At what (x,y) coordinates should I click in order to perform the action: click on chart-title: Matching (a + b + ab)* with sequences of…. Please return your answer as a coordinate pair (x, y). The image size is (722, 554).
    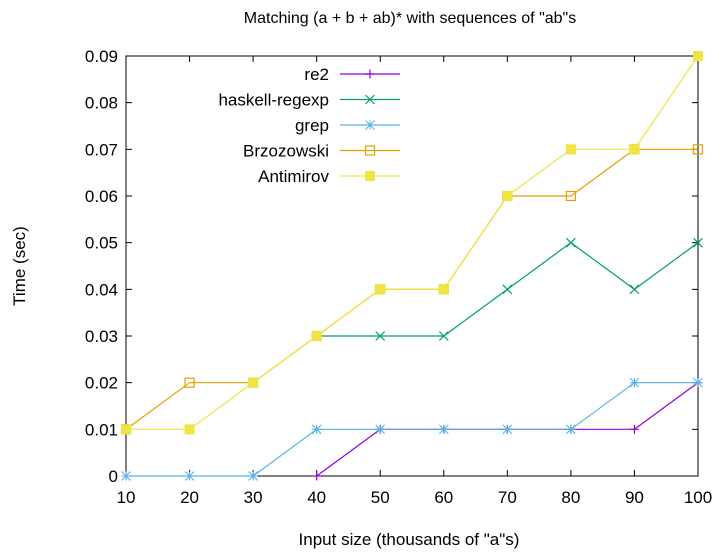
    Looking at the image, I should click on (410, 18).